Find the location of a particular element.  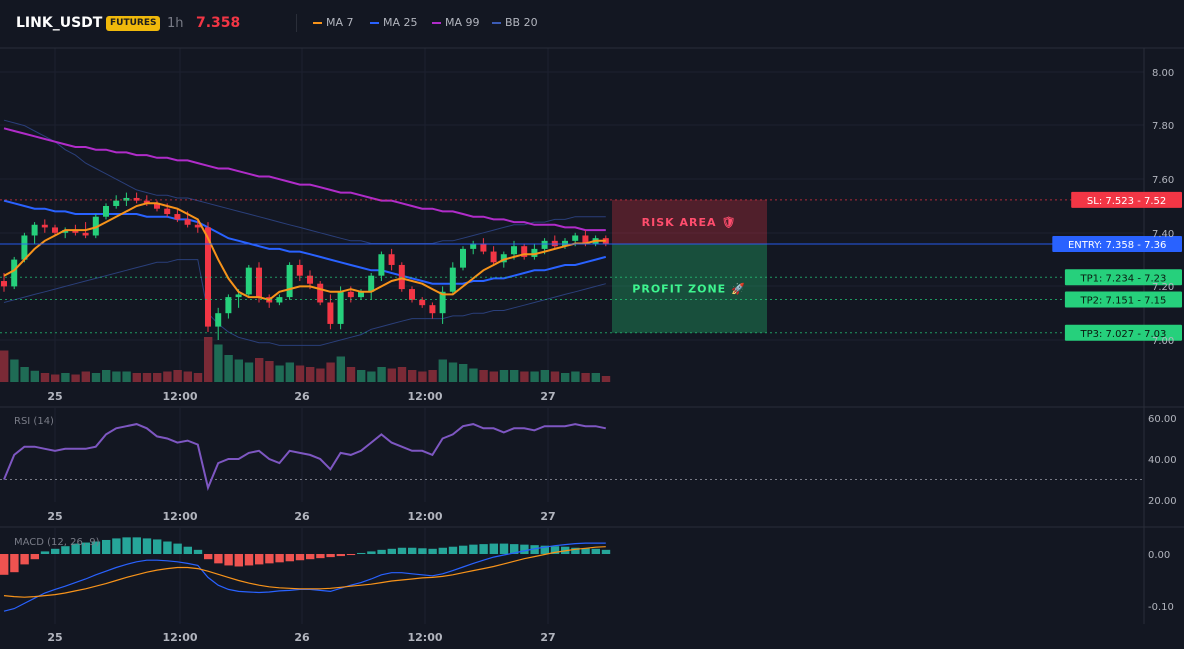

legend-bb20: BB 20 is located at coordinates (515, 22).